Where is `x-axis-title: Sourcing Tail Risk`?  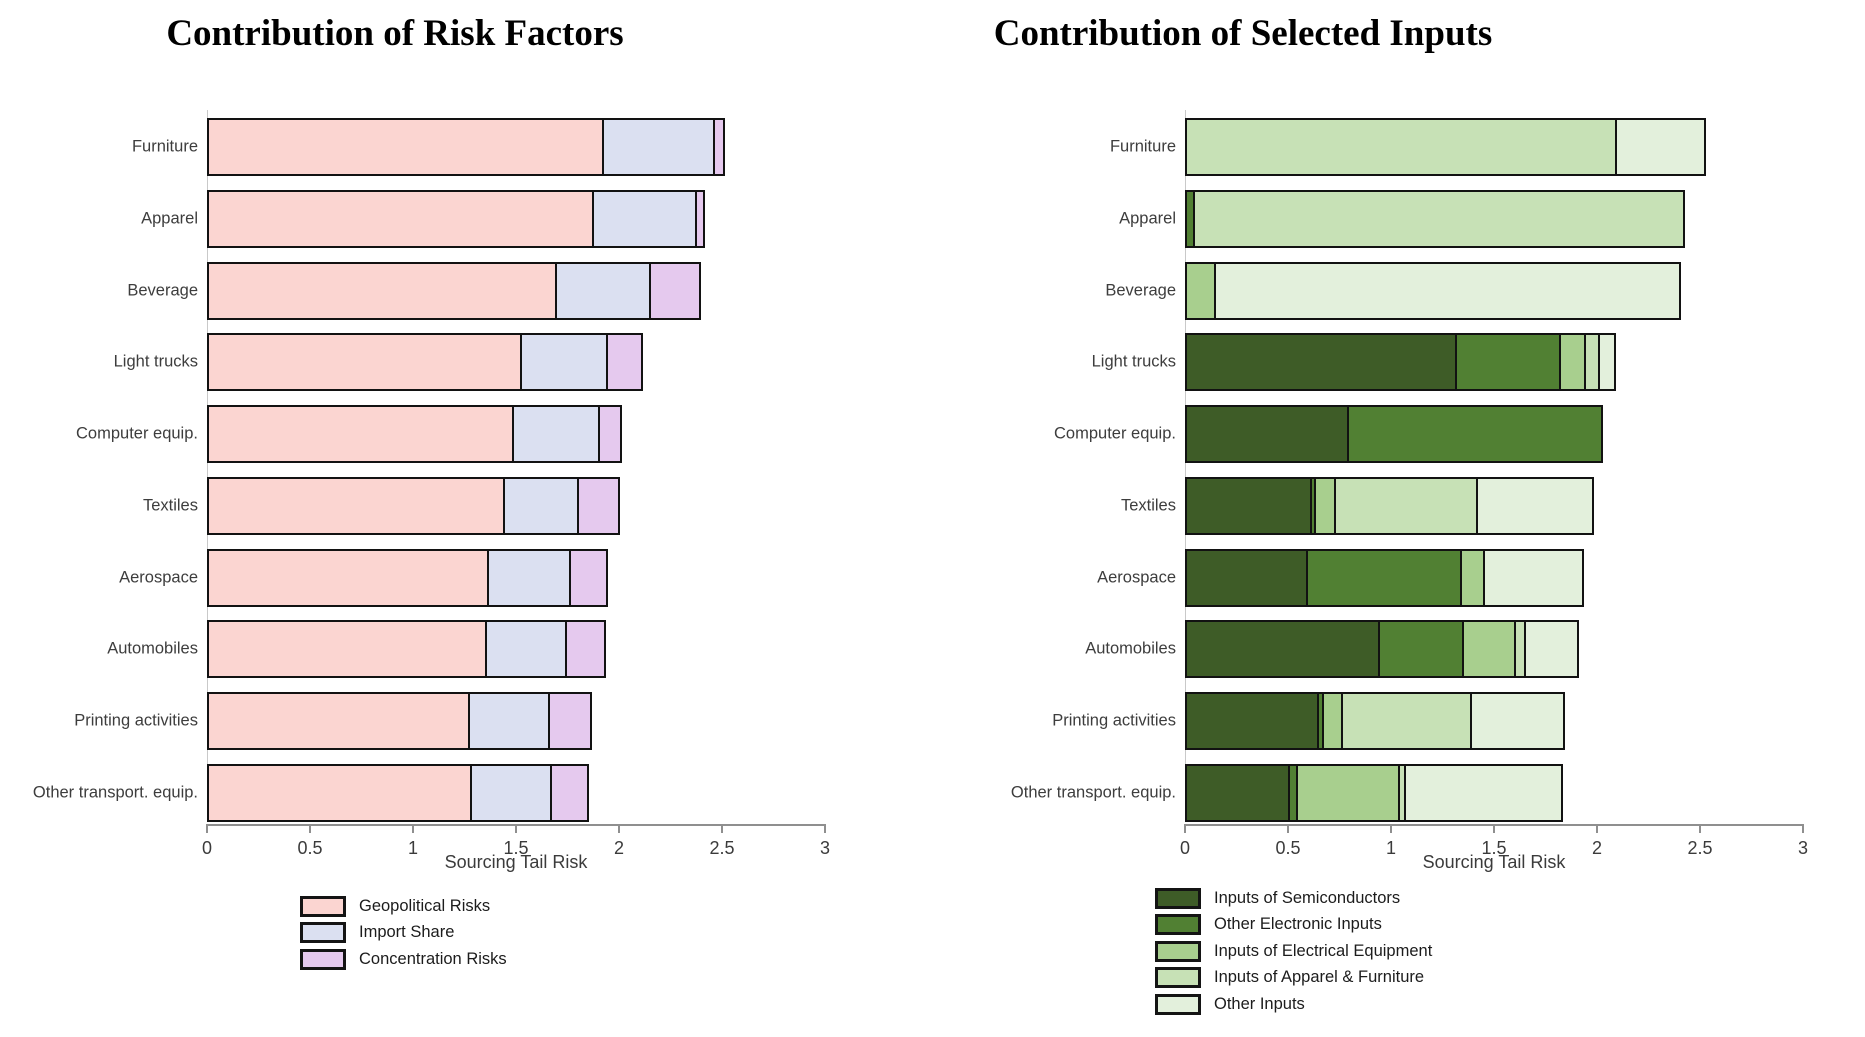
x-axis-title: Sourcing Tail Risk is located at coordinates (1494, 862).